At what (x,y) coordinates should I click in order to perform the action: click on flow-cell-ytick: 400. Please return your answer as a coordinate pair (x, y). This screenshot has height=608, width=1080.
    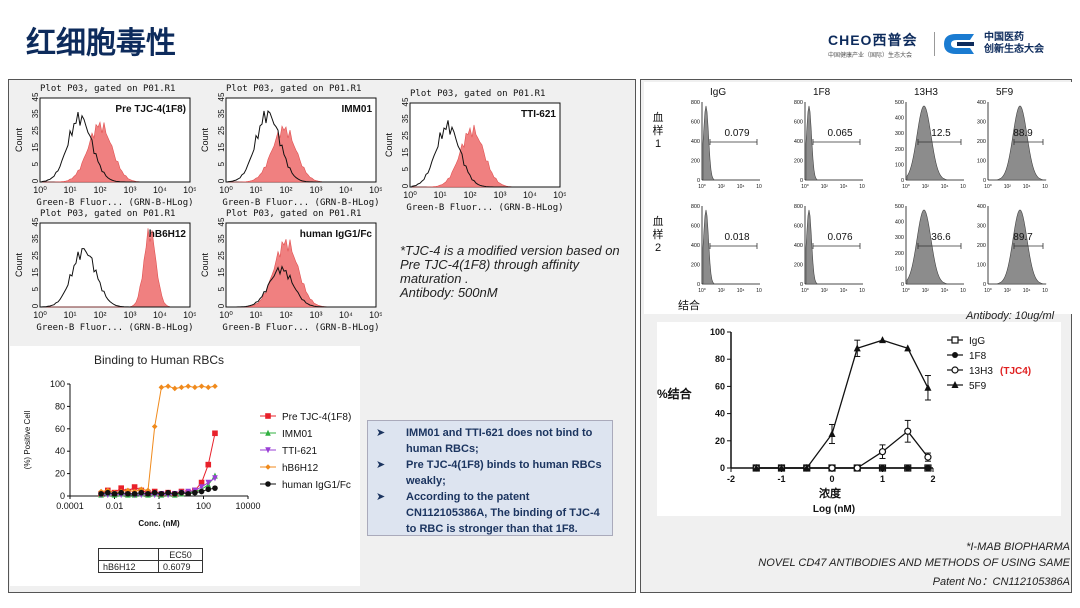
    Looking at the image, I should click on (981, 207).